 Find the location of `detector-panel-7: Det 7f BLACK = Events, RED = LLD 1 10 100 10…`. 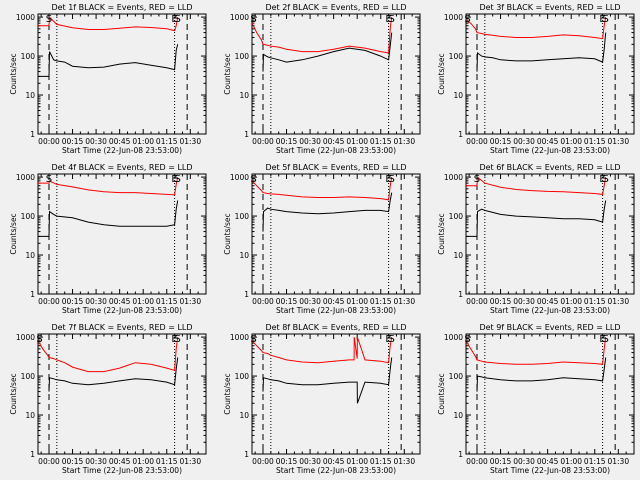

detector-panel-7: Det 7f BLACK = Events, RED = LLD 1 10 100 10… is located at coordinates (108, 399).